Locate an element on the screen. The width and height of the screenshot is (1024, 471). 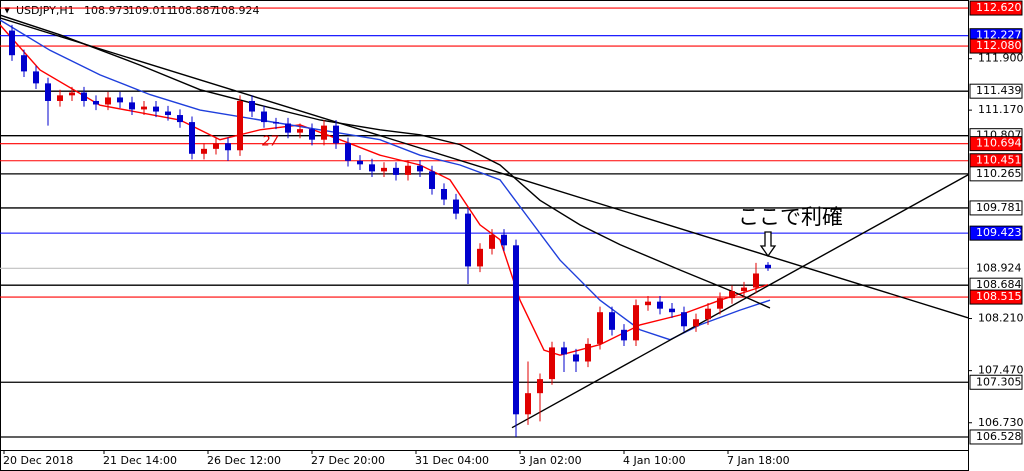
open: 108.973 is located at coordinates (107, 10).